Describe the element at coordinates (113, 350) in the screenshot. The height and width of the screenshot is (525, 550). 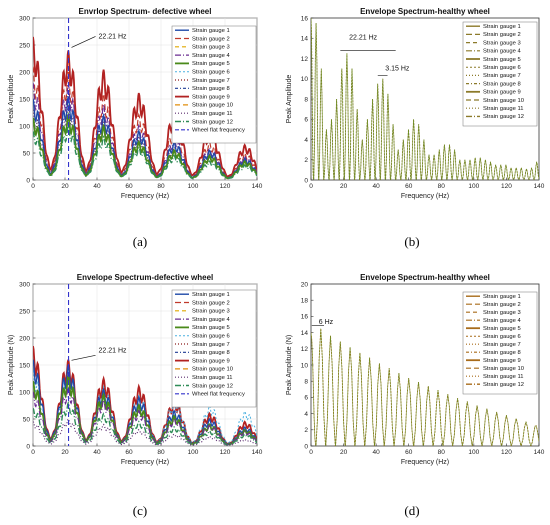
I see `annotation-label: 22.21 Hz` at that location.